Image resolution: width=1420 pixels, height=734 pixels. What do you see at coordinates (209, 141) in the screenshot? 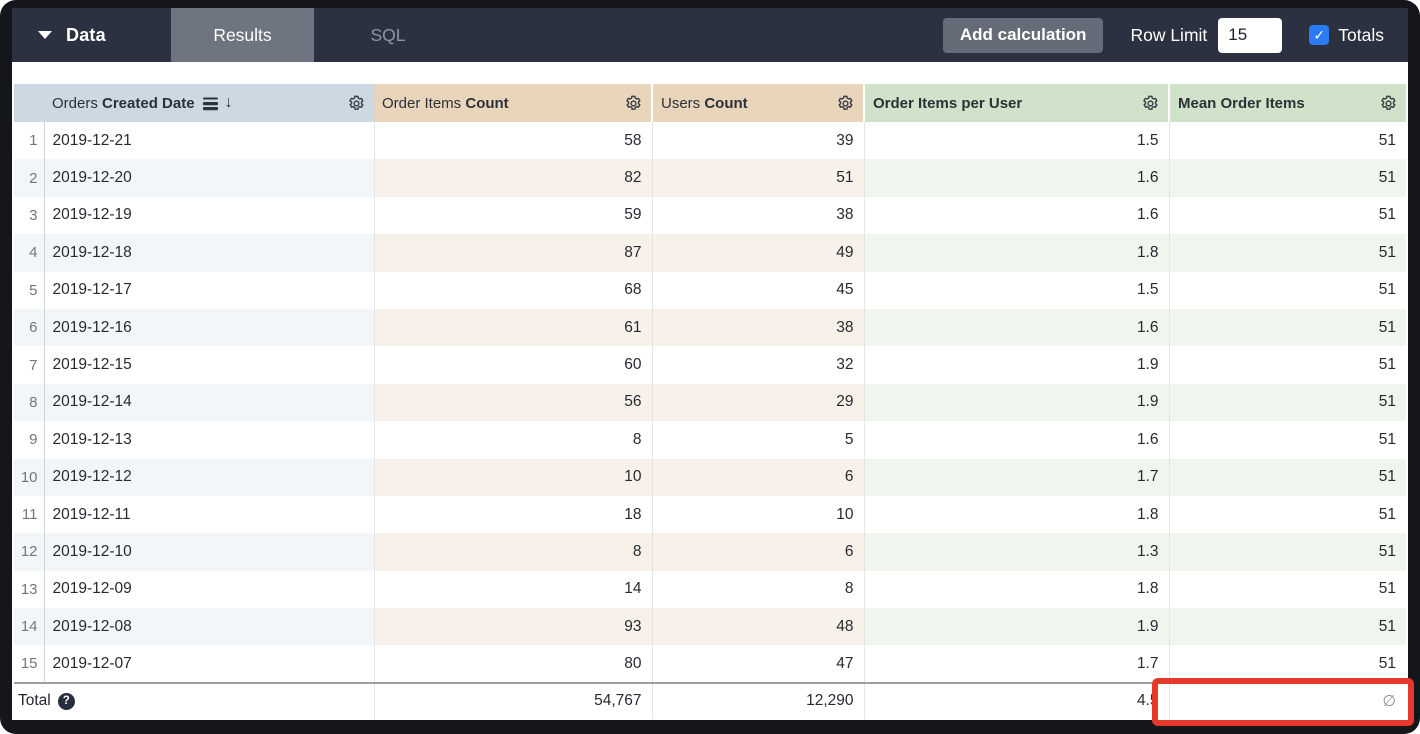
I see `orders-created-date-cell: 2019-12-21` at bounding box center [209, 141].